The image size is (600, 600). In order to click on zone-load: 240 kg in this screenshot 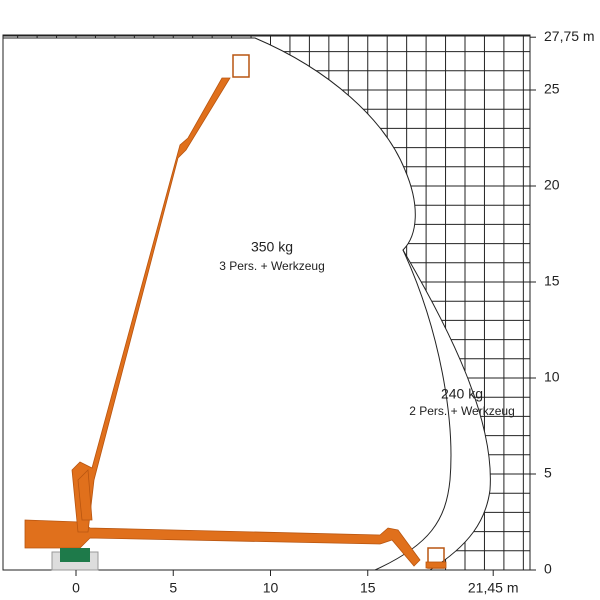, I will do `click(462, 394)`.